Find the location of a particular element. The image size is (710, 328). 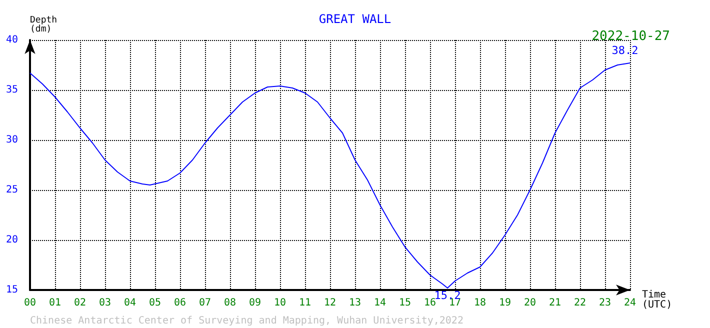

y-tick-label: 15 is located at coordinates (12, 290).